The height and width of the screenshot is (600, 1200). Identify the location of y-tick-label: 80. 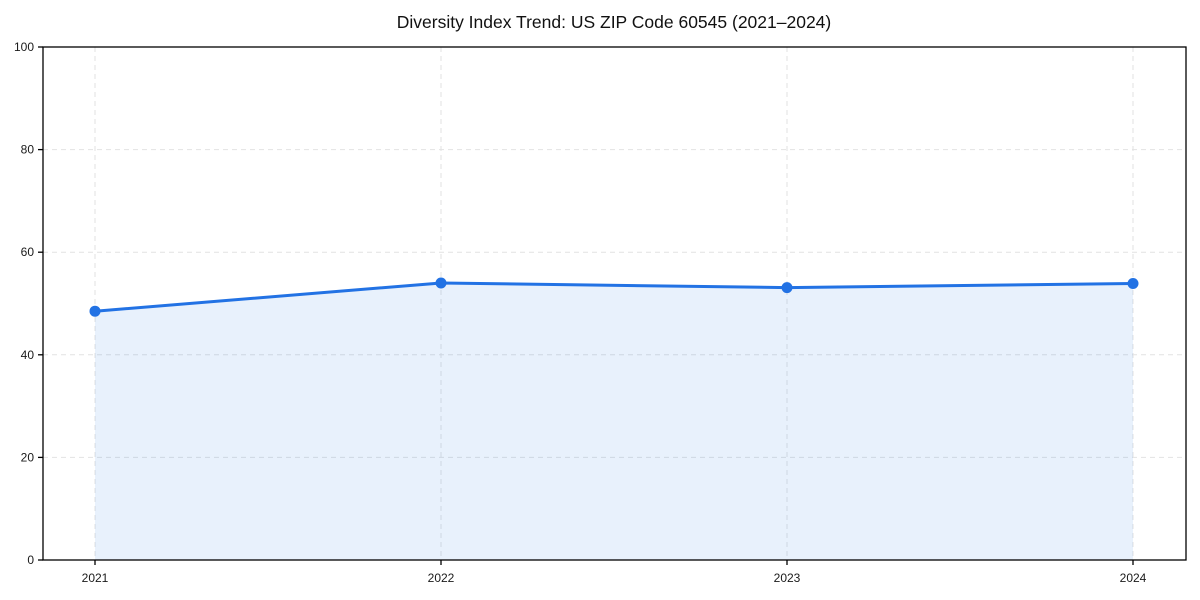
(28, 150).